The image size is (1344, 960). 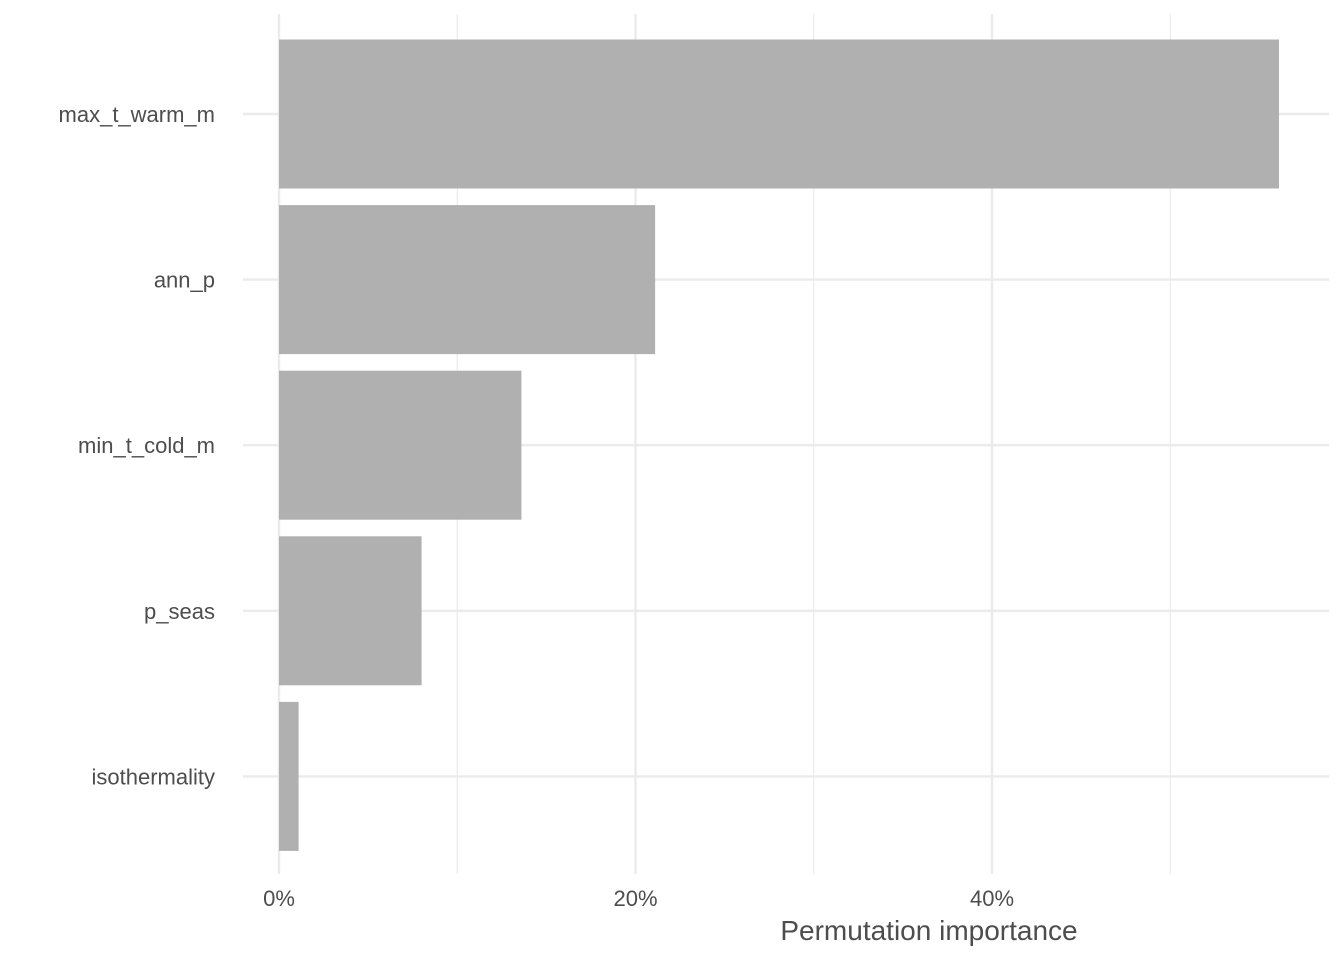 I want to click on bar-p-seas, so click(x=350, y=611).